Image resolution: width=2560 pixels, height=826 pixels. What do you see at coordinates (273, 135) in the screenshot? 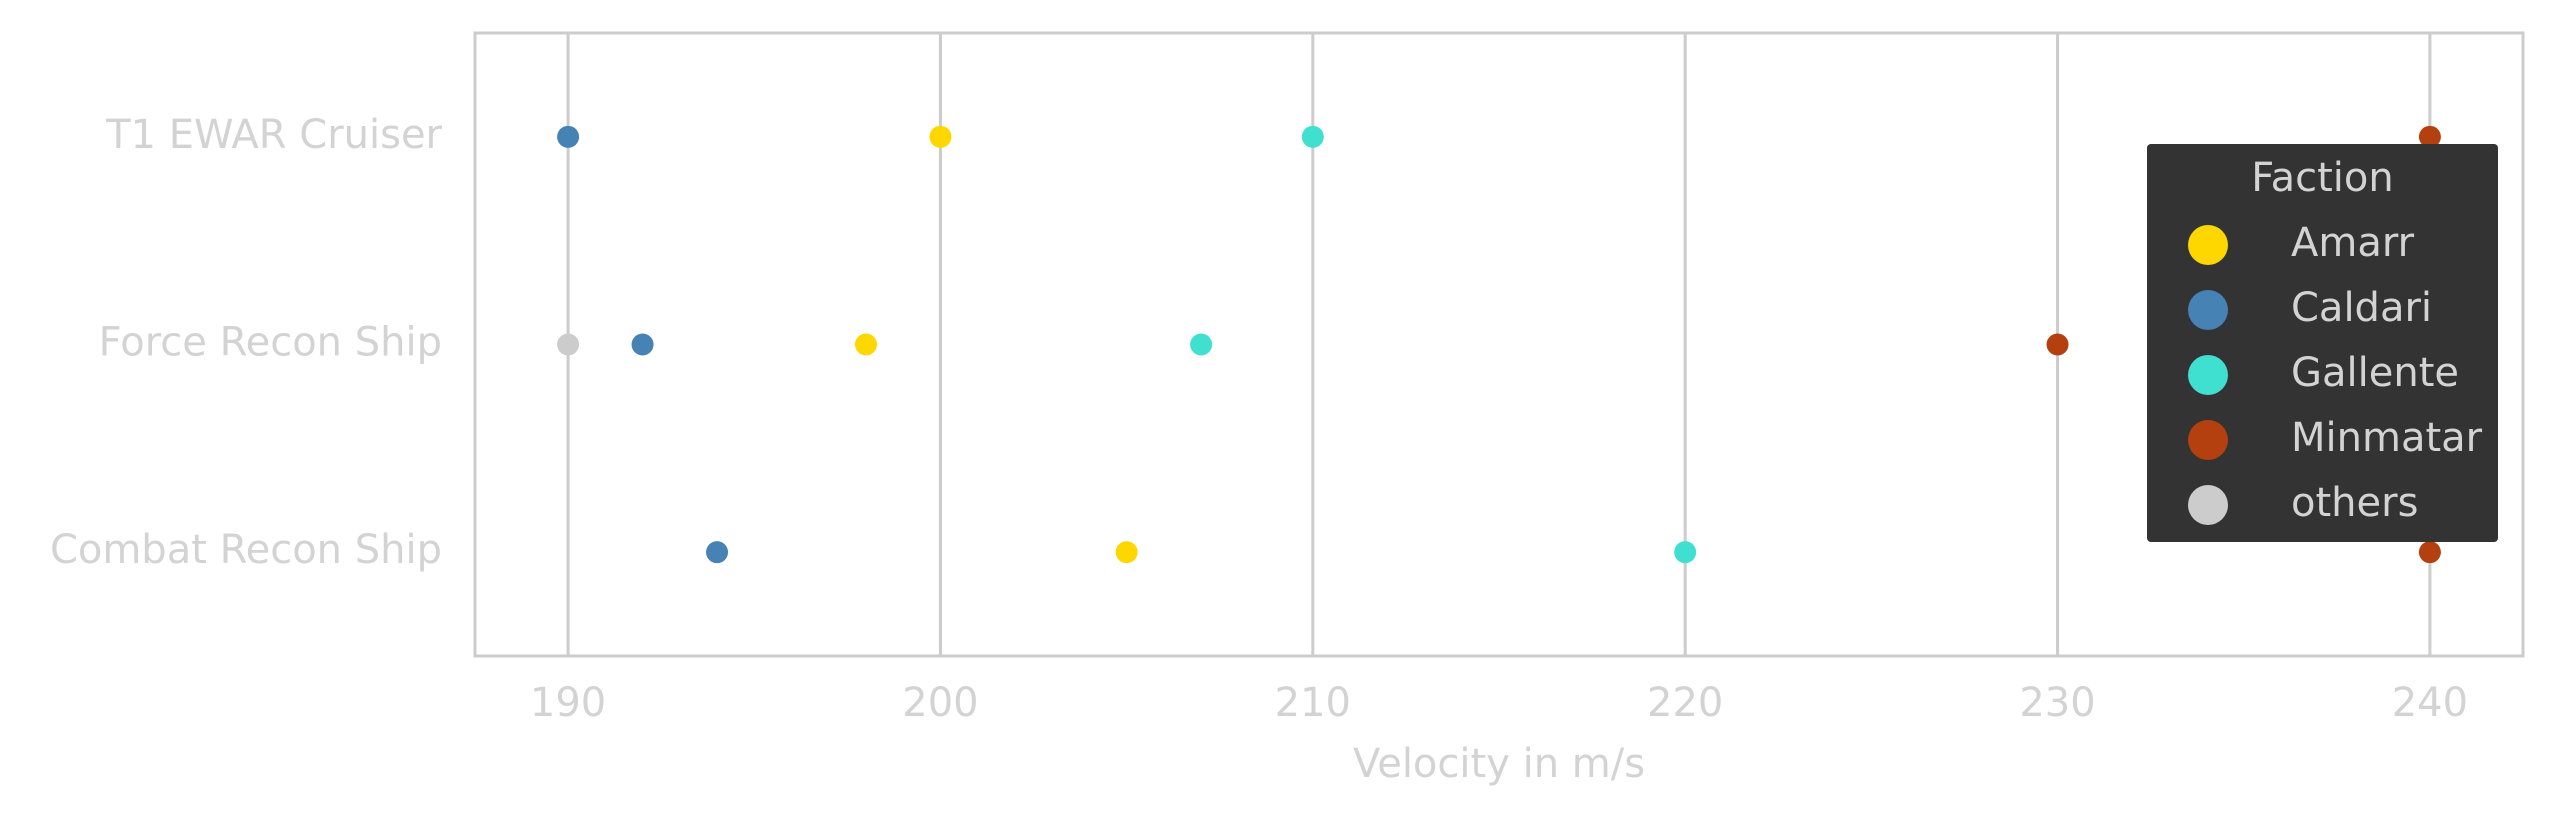
I see `y-tick-label: T1 EWAR Cruiser` at bounding box center [273, 135].